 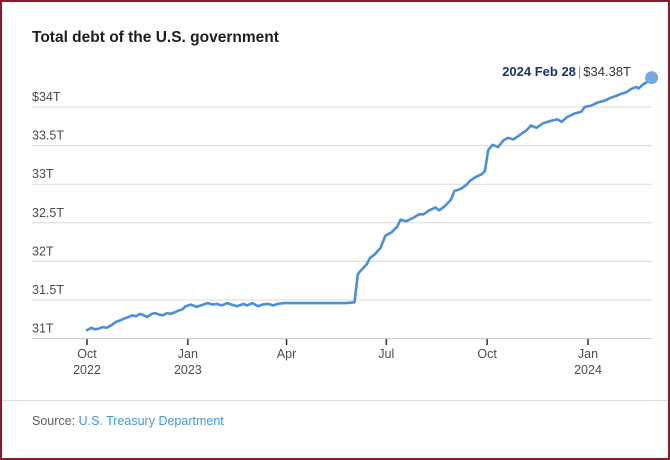 What do you see at coordinates (652, 78) in the screenshot?
I see `latest-point-dot` at bounding box center [652, 78].